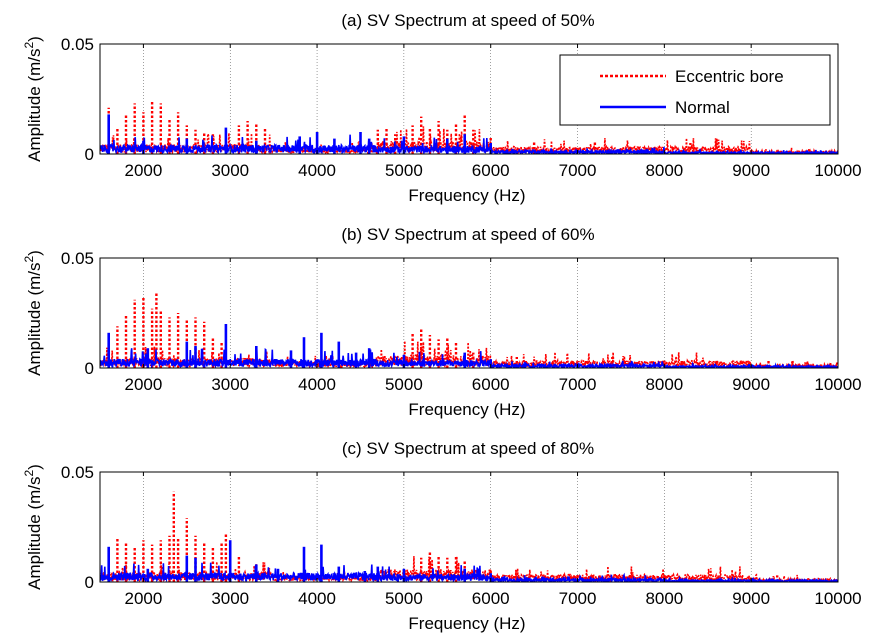 The image size is (872, 644). Describe the element at coordinates (702, 107) in the screenshot. I see `legend-label-normal: Normal` at that location.